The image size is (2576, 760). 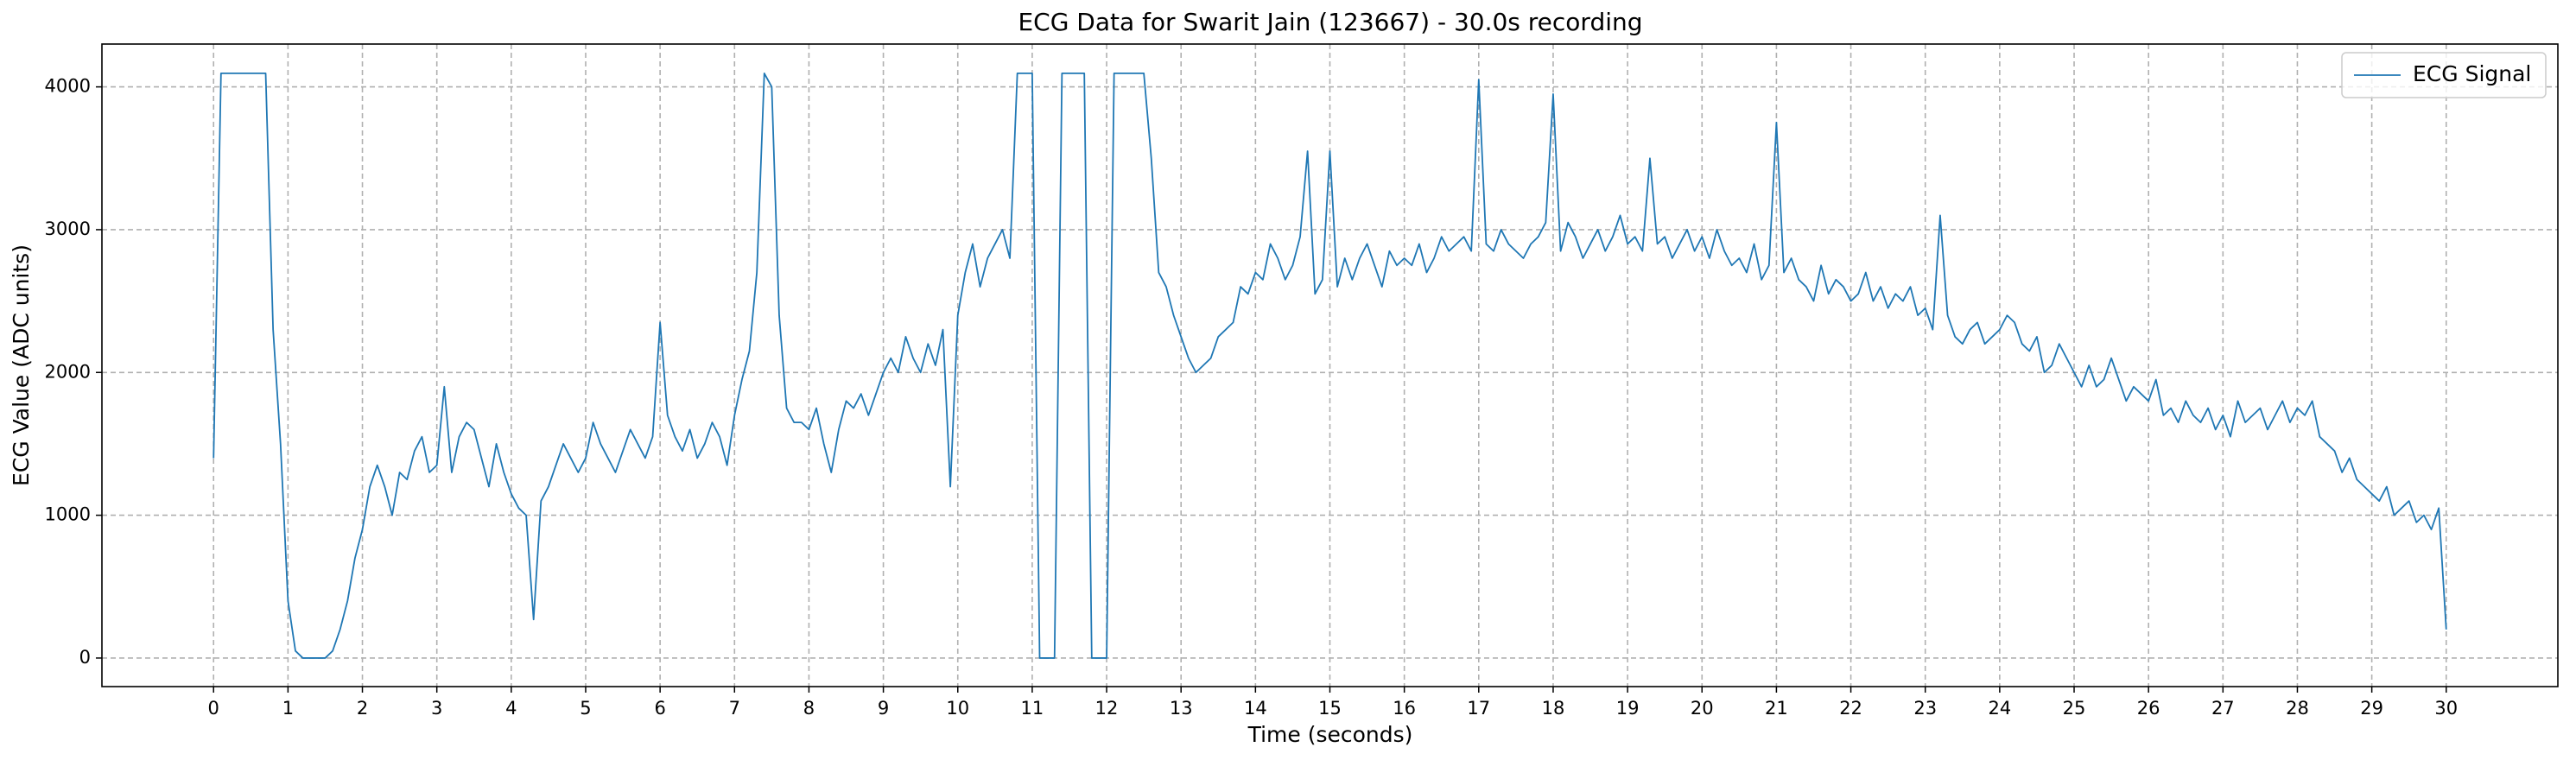 I want to click on x-tick-label: 26, so click(x=2148, y=708).